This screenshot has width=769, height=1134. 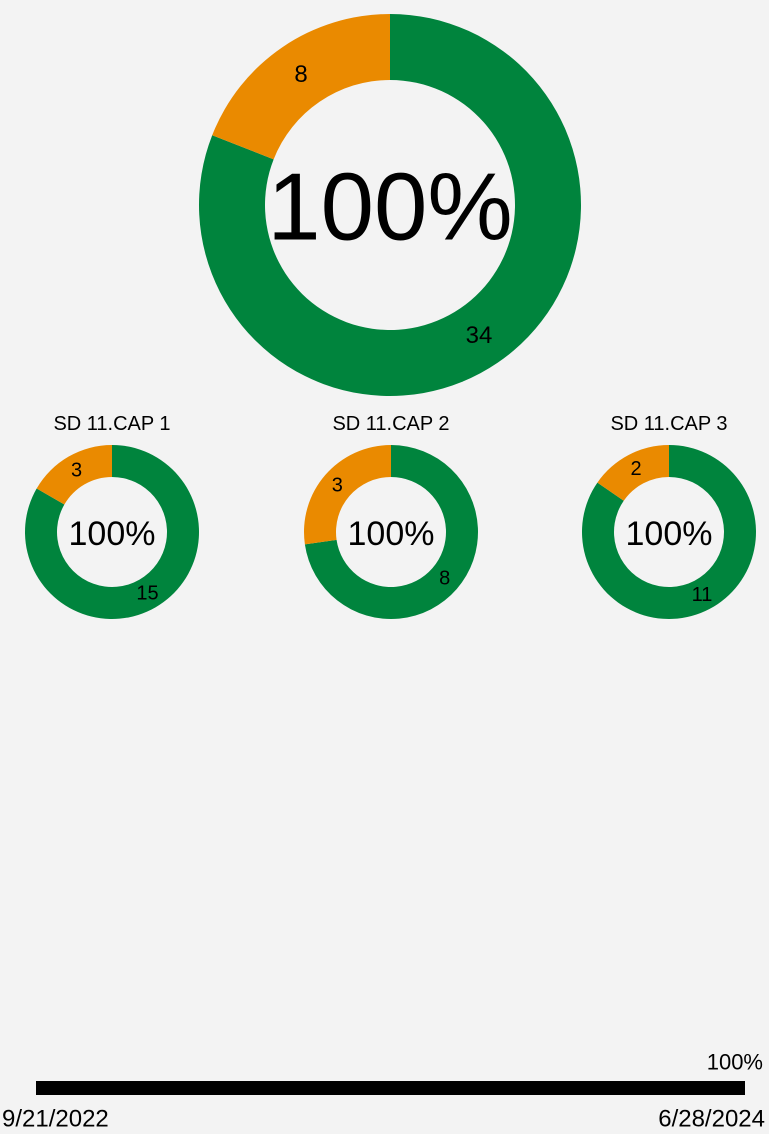 What do you see at coordinates (390, 424) in the screenshot?
I see `donut-title: SD 11.CAP 2` at bounding box center [390, 424].